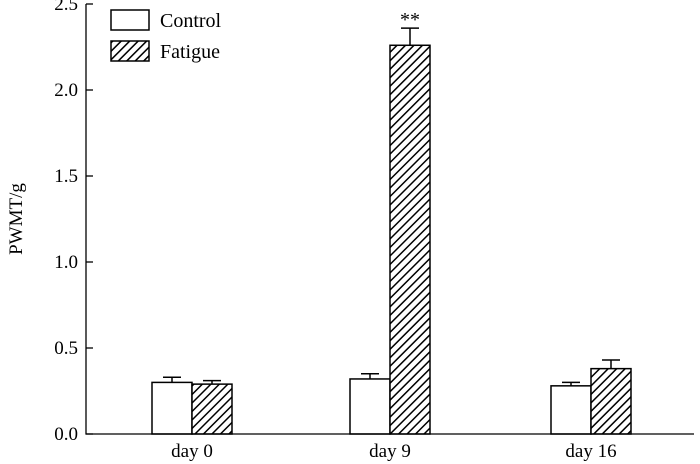 The image size is (700, 464). I want to click on legend: Control Fatigue, so click(166, 36).